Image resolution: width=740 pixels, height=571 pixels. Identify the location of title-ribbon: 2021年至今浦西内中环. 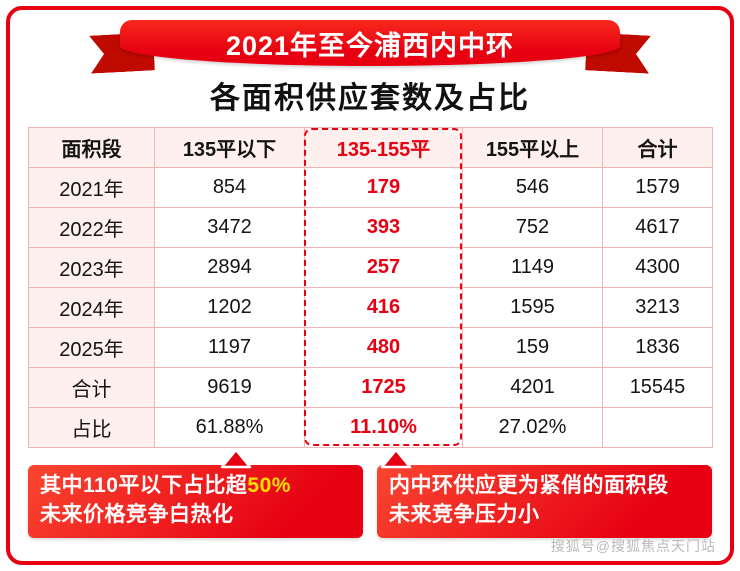
(370, 45).